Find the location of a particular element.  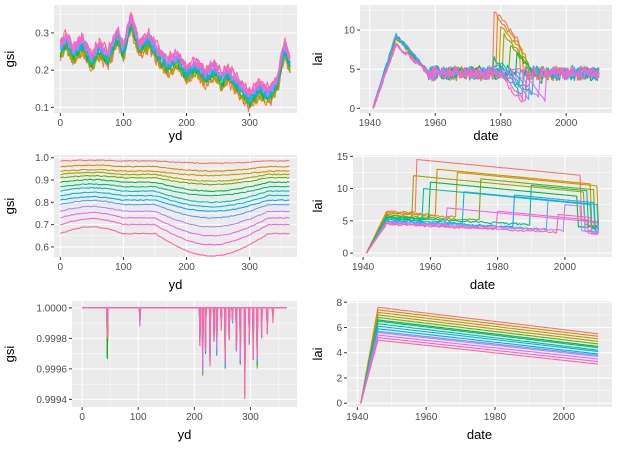

y-tick-label: 0.3 is located at coordinates (42, 33).